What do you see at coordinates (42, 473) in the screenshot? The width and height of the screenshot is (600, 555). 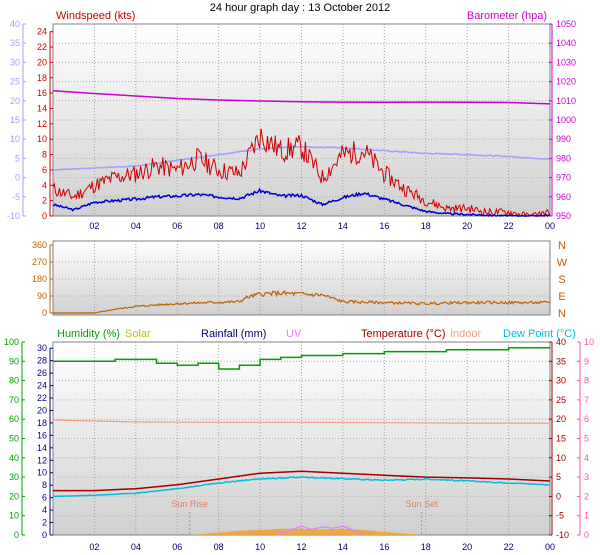 I see `rainfall-tick-label: 10` at bounding box center [42, 473].